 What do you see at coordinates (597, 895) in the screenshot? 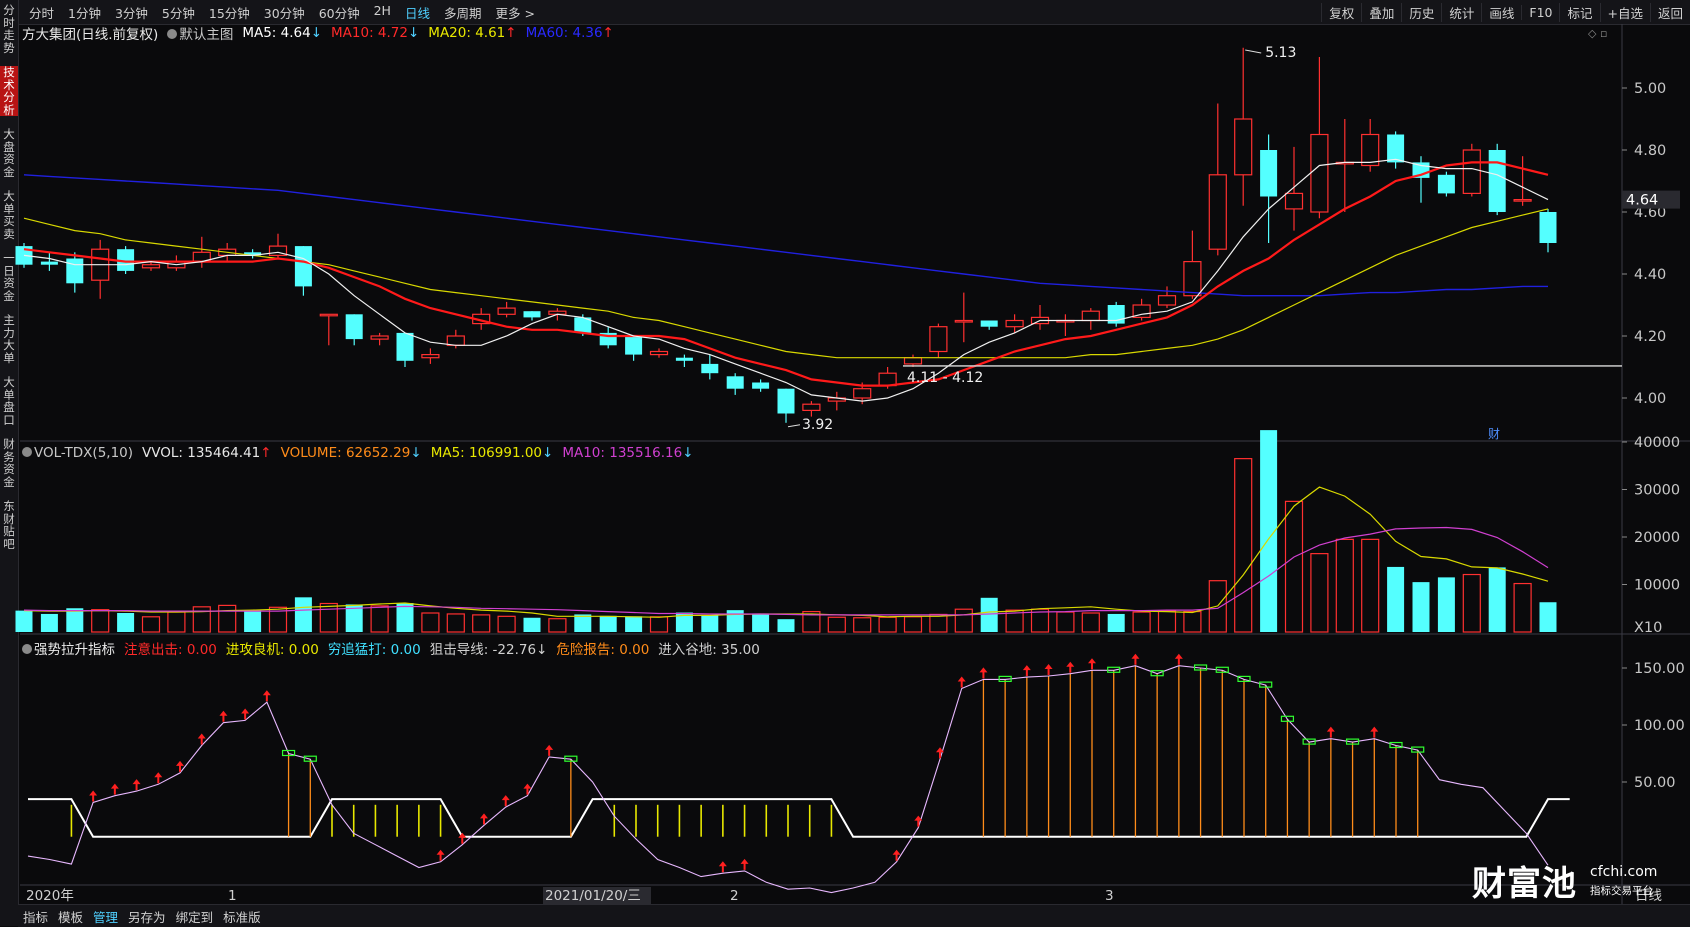
I see `crosshair-date-box` at bounding box center [597, 895].